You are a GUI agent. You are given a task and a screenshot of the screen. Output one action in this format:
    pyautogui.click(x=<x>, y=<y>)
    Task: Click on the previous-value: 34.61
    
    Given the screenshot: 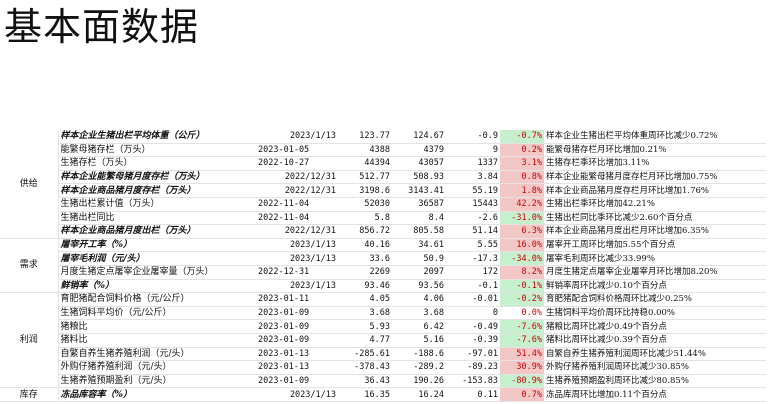 What is the action you would take?
    pyautogui.click(x=419, y=245)
    